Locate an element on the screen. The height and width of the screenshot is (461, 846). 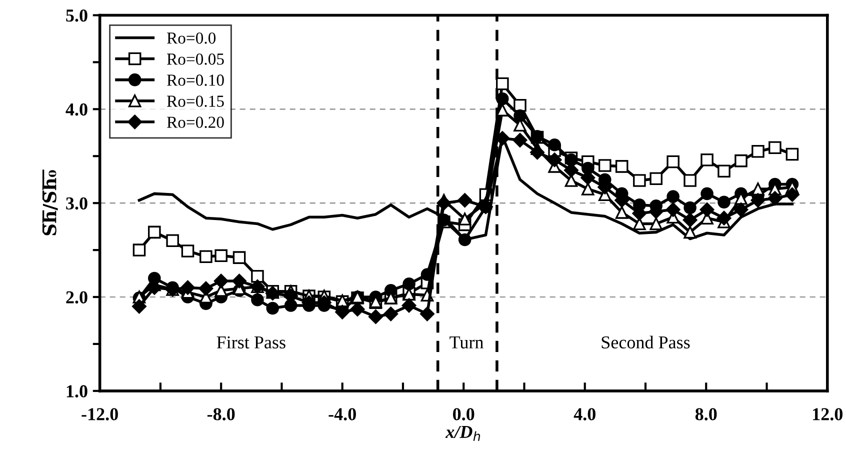
annotation: First Pass is located at coordinates (251, 342).